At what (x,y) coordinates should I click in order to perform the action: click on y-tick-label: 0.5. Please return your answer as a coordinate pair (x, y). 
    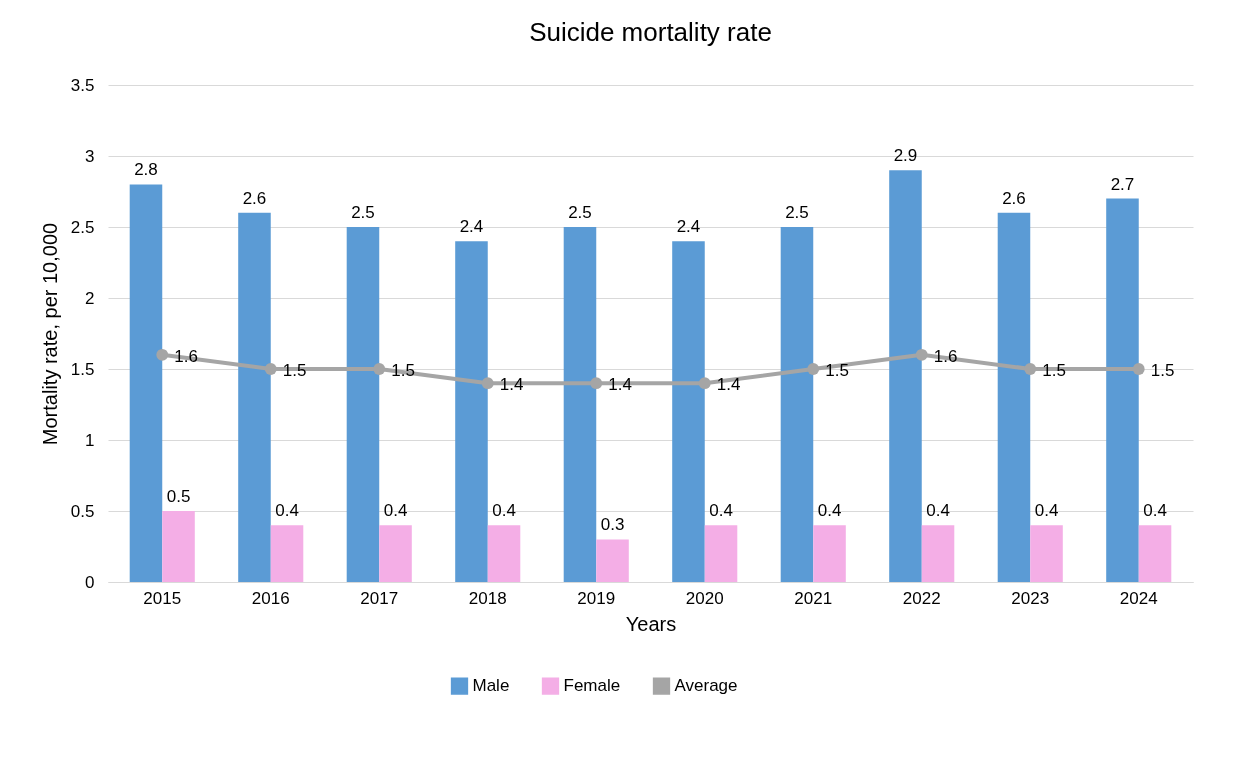
    Looking at the image, I should click on (82, 511).